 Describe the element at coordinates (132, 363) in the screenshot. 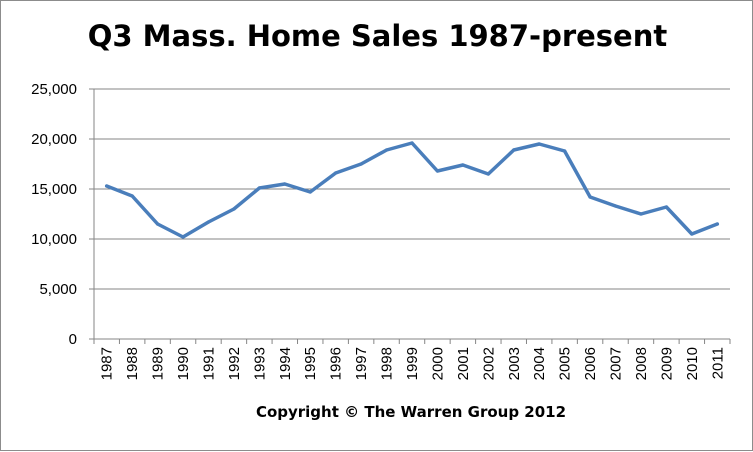

I see `x-tick-label: 1988` at that location.